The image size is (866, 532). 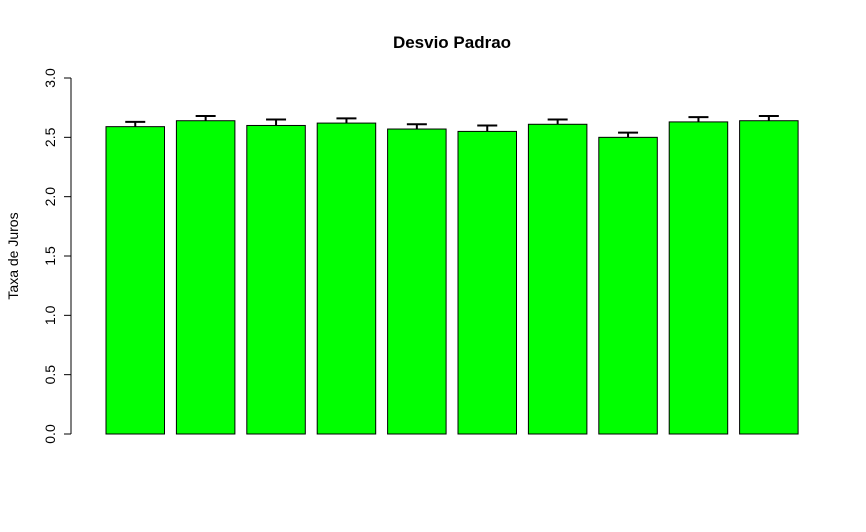 I want to click on y-tick-label: 1.0, so click(x=50, y=315).